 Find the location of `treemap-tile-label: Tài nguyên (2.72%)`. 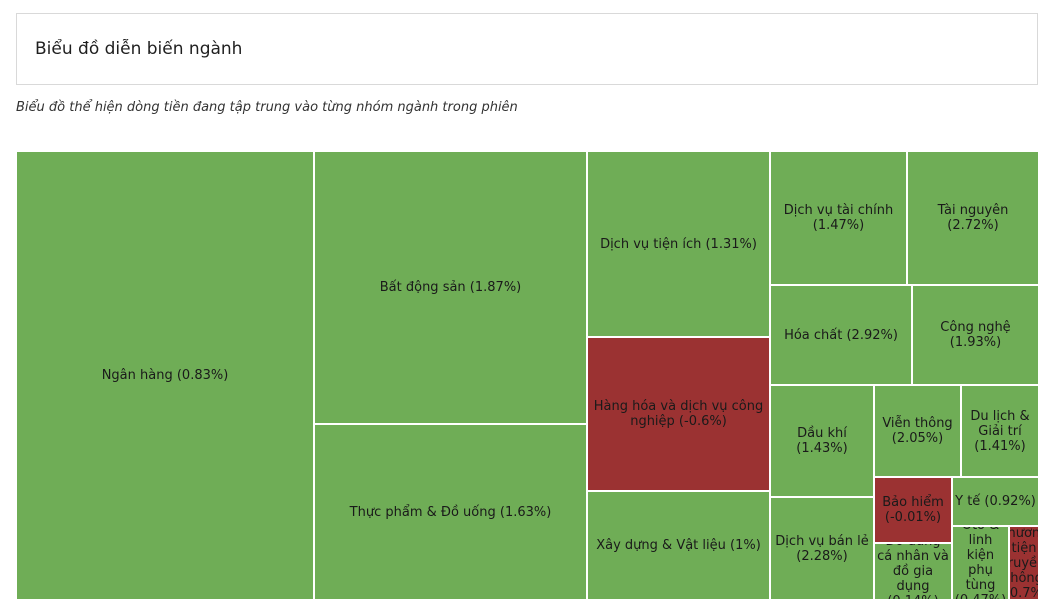

treemap-tile-label: Tài nguyên (2.72%) is located at coordinates (973, 218).